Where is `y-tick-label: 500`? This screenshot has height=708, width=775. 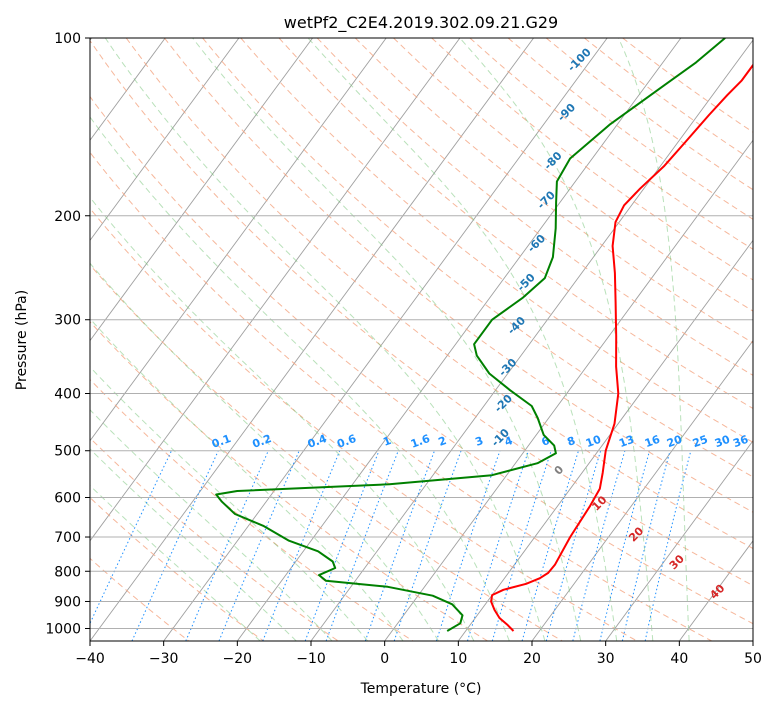
y-tick-label: 500 is located at coordinates (67, 452).